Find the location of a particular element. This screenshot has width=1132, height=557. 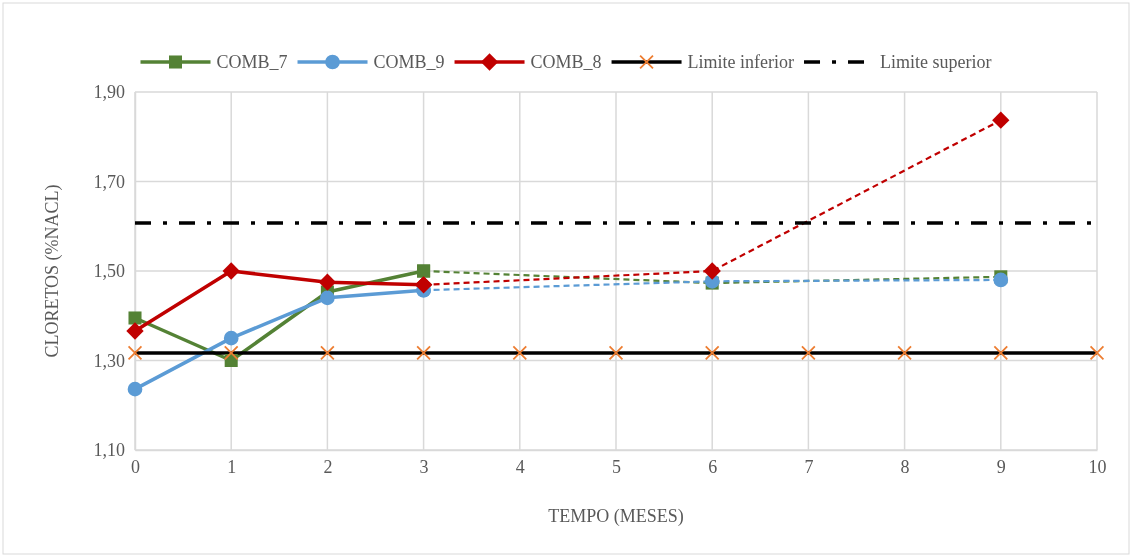

x-tick-label: 4 is located at coordinates (520, 466).